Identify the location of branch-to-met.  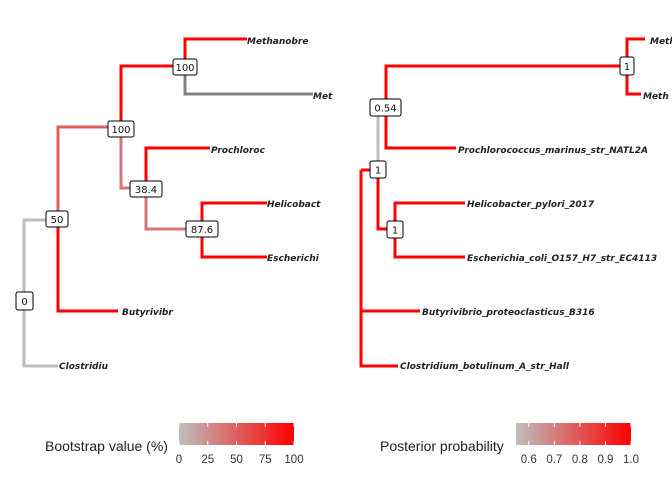
(248, 81).